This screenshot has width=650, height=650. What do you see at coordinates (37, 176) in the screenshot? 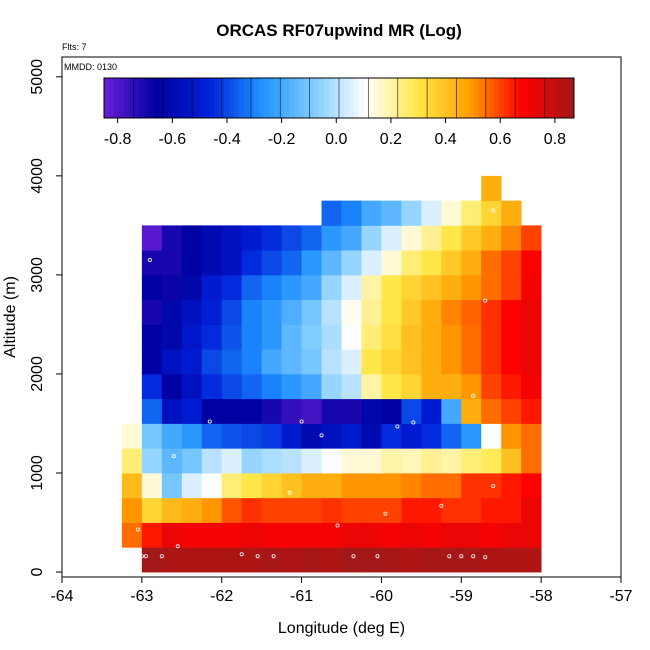
I see `y-tick-label: 4000` at bounding box center [37, 176].